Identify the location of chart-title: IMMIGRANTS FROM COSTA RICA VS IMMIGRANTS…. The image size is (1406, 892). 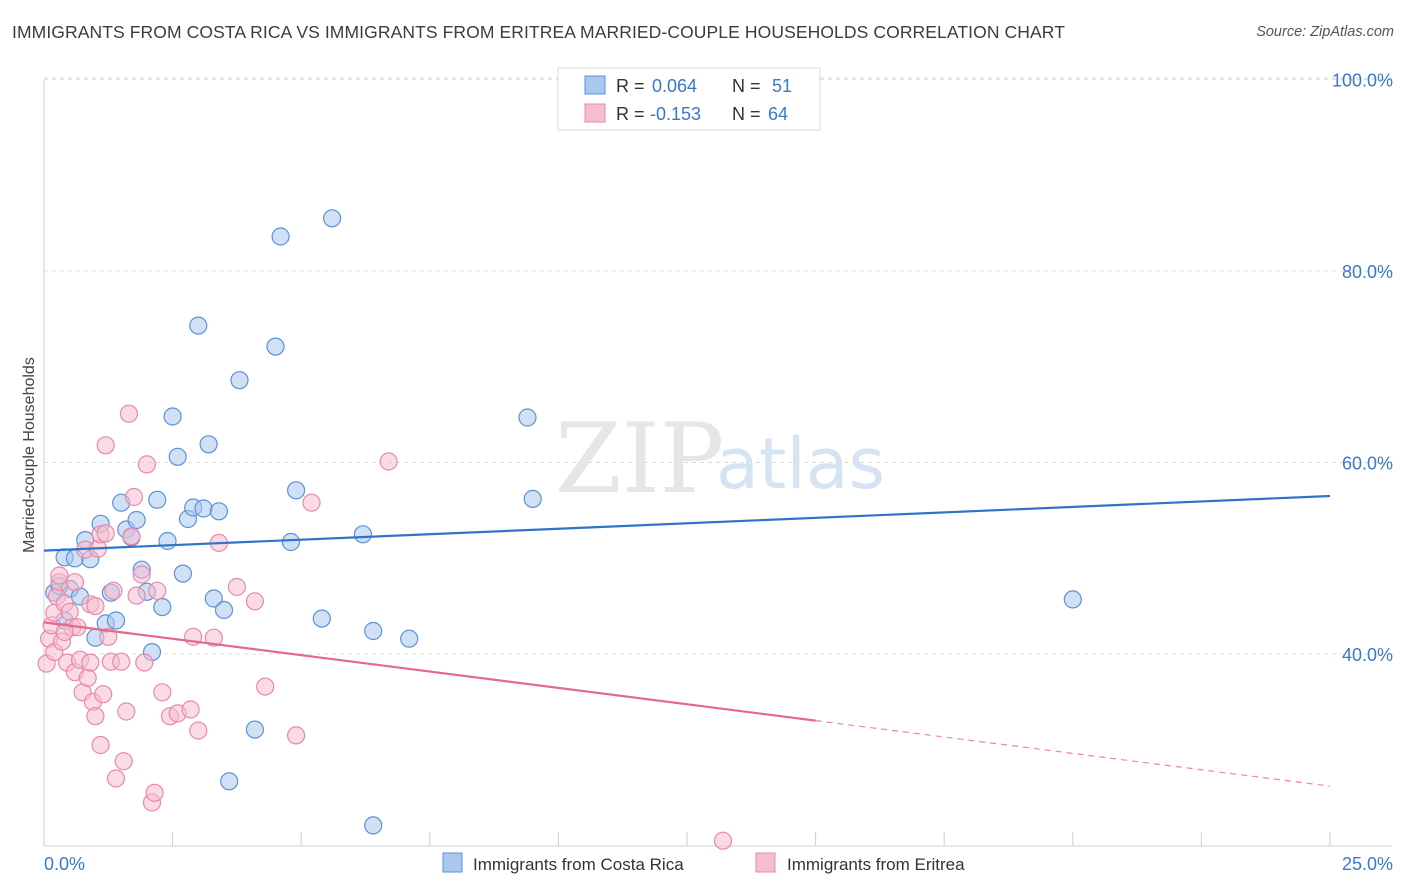
(538, 32).